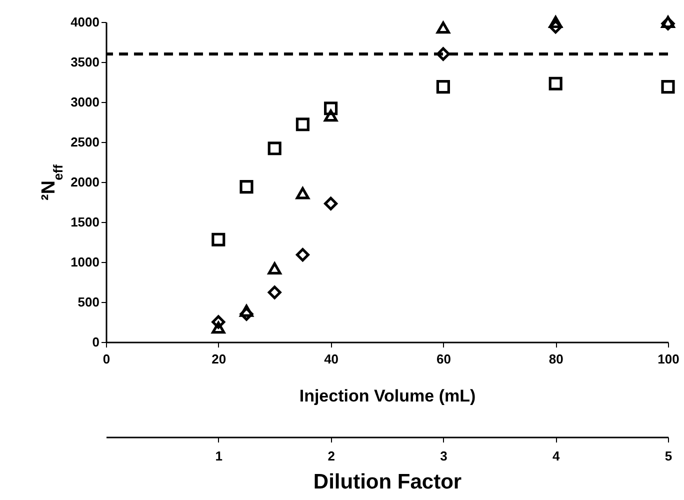  What do you see at coordinates (331, 359) in the screenshot?
I see `x-tick-label: 40` at bounding box center [331, 359].